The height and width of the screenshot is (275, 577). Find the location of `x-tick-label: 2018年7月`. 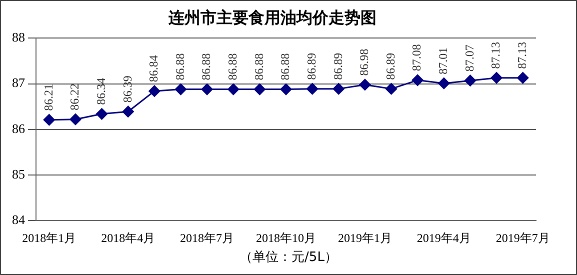

x-tick-label: 2018年7月 is located at coordinates (207, 237).